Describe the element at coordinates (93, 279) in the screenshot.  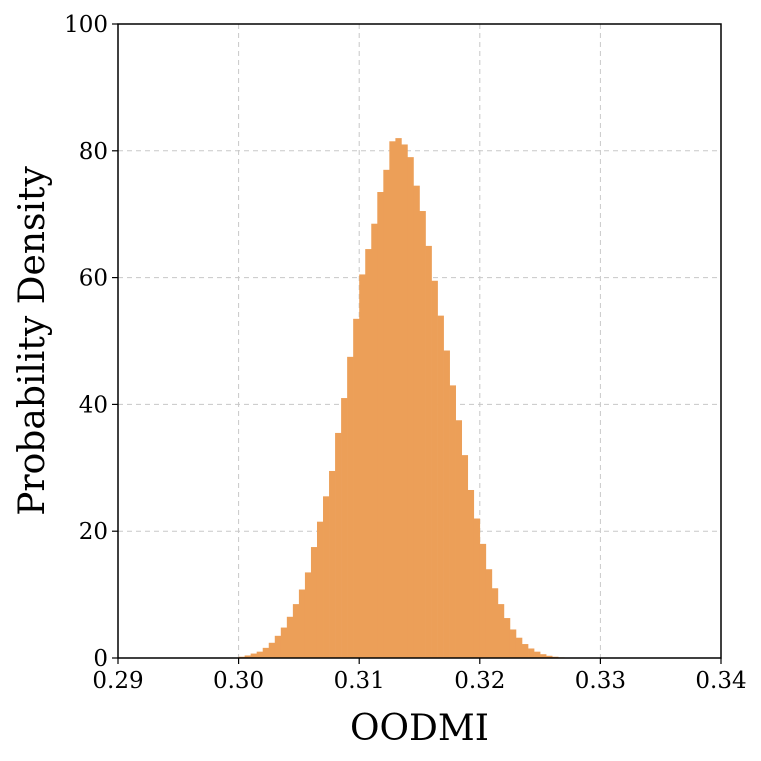
I see `y-tick-label: 60` at that location.